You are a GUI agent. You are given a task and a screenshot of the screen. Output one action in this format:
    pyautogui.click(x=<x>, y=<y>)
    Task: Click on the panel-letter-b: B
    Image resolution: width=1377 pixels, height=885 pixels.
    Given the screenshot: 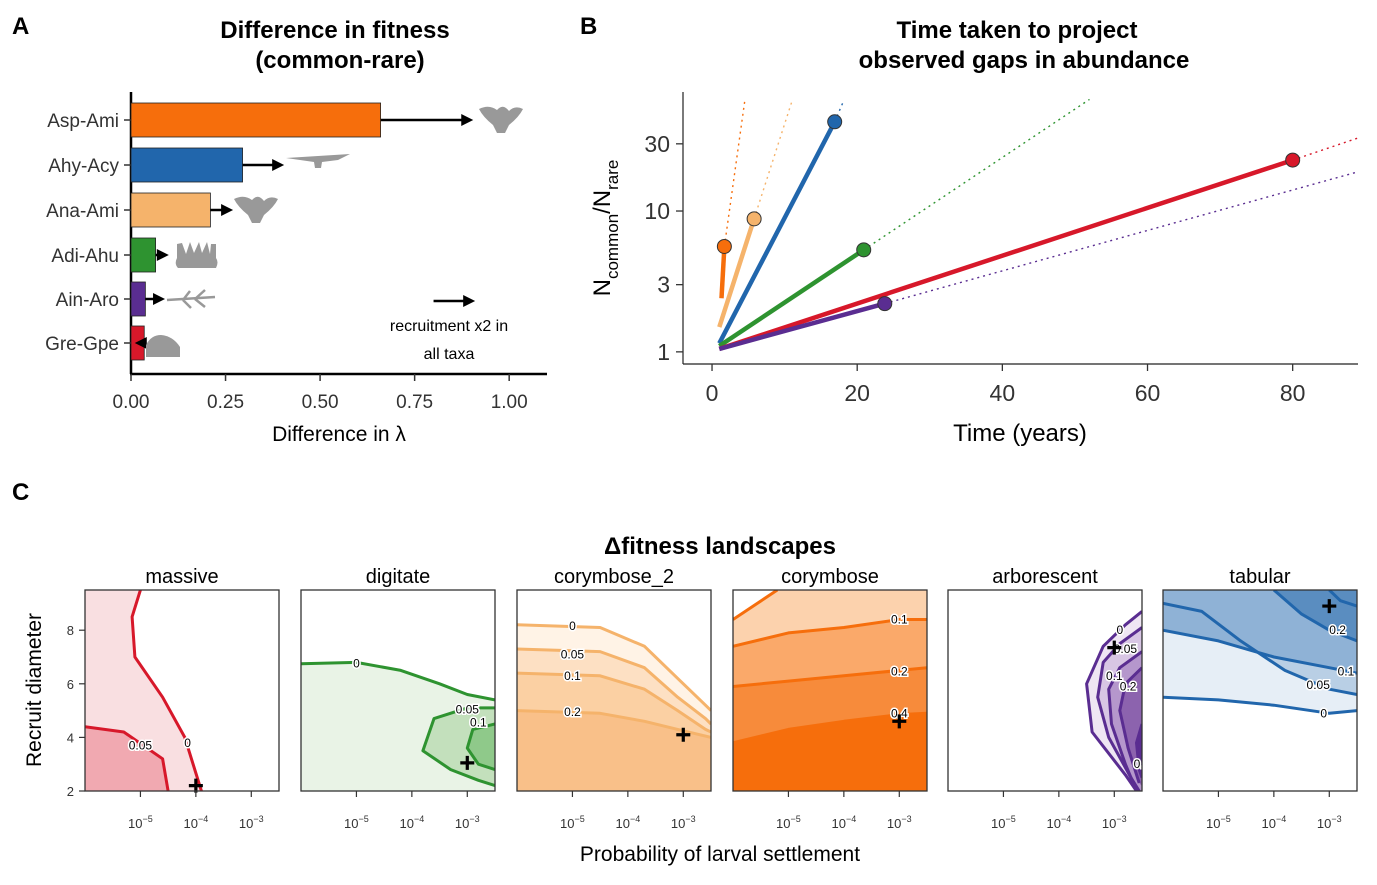 What is the action you would take?
    pyautogui.click(x=588, y=26)
    